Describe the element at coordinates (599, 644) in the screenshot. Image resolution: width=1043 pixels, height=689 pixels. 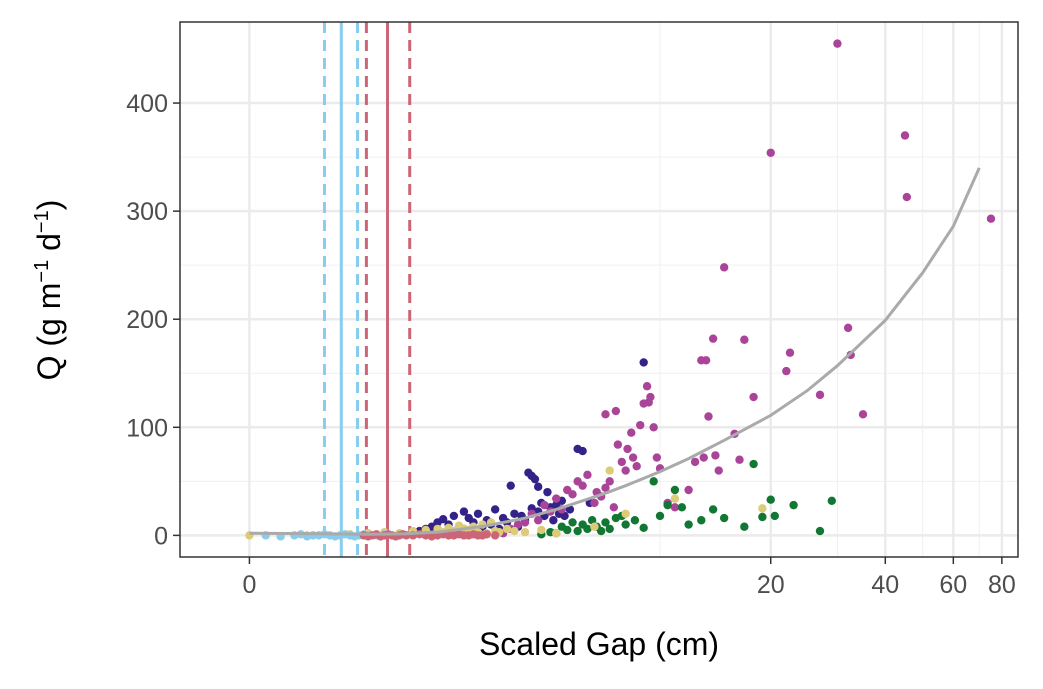
I see `x-axis-title: Scaled Gap (cm)` at that location.